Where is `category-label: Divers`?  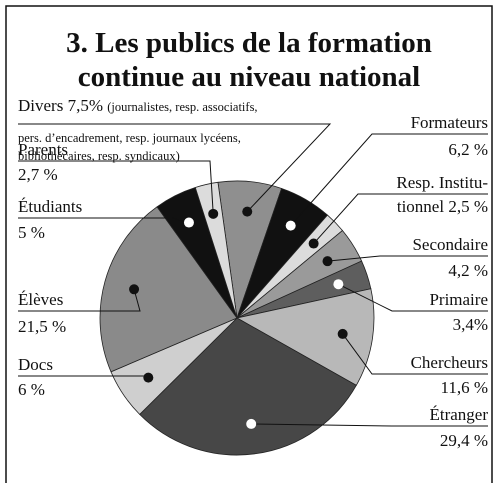
category-label: Divers is located at coordinates (40, 105).